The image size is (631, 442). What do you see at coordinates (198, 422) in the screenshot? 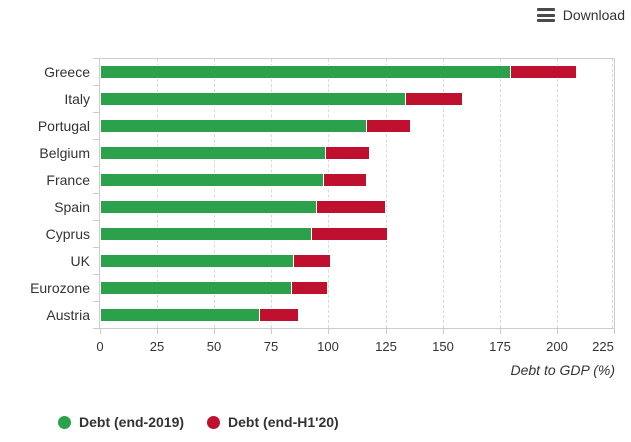
I see `legend: Debt (end-2019) Debt (end-H1'20)` at bounding box center [198, 422].